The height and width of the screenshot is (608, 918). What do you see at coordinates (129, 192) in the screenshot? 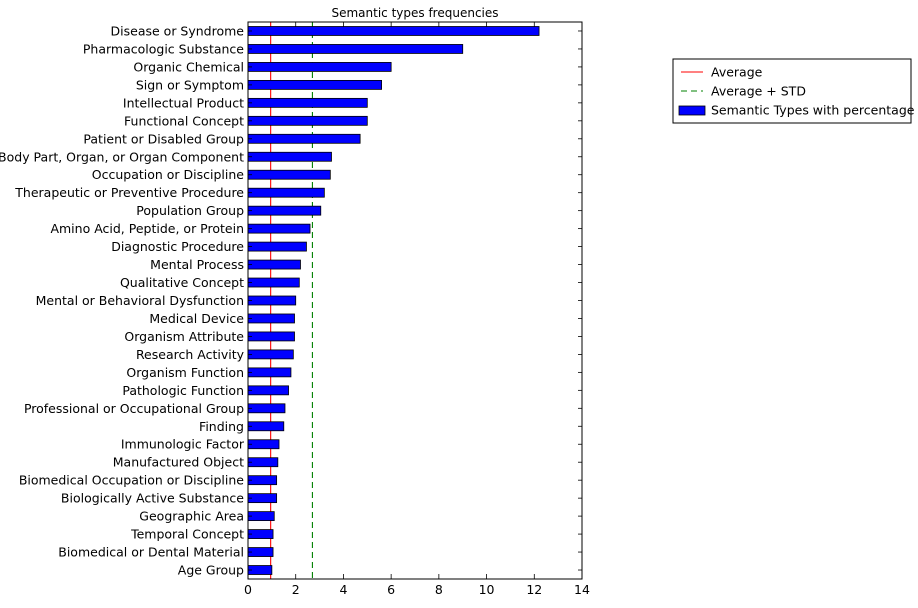
I see `category-label: Therapeutic or Preventive Procedure` at bounding box center [129, 192].